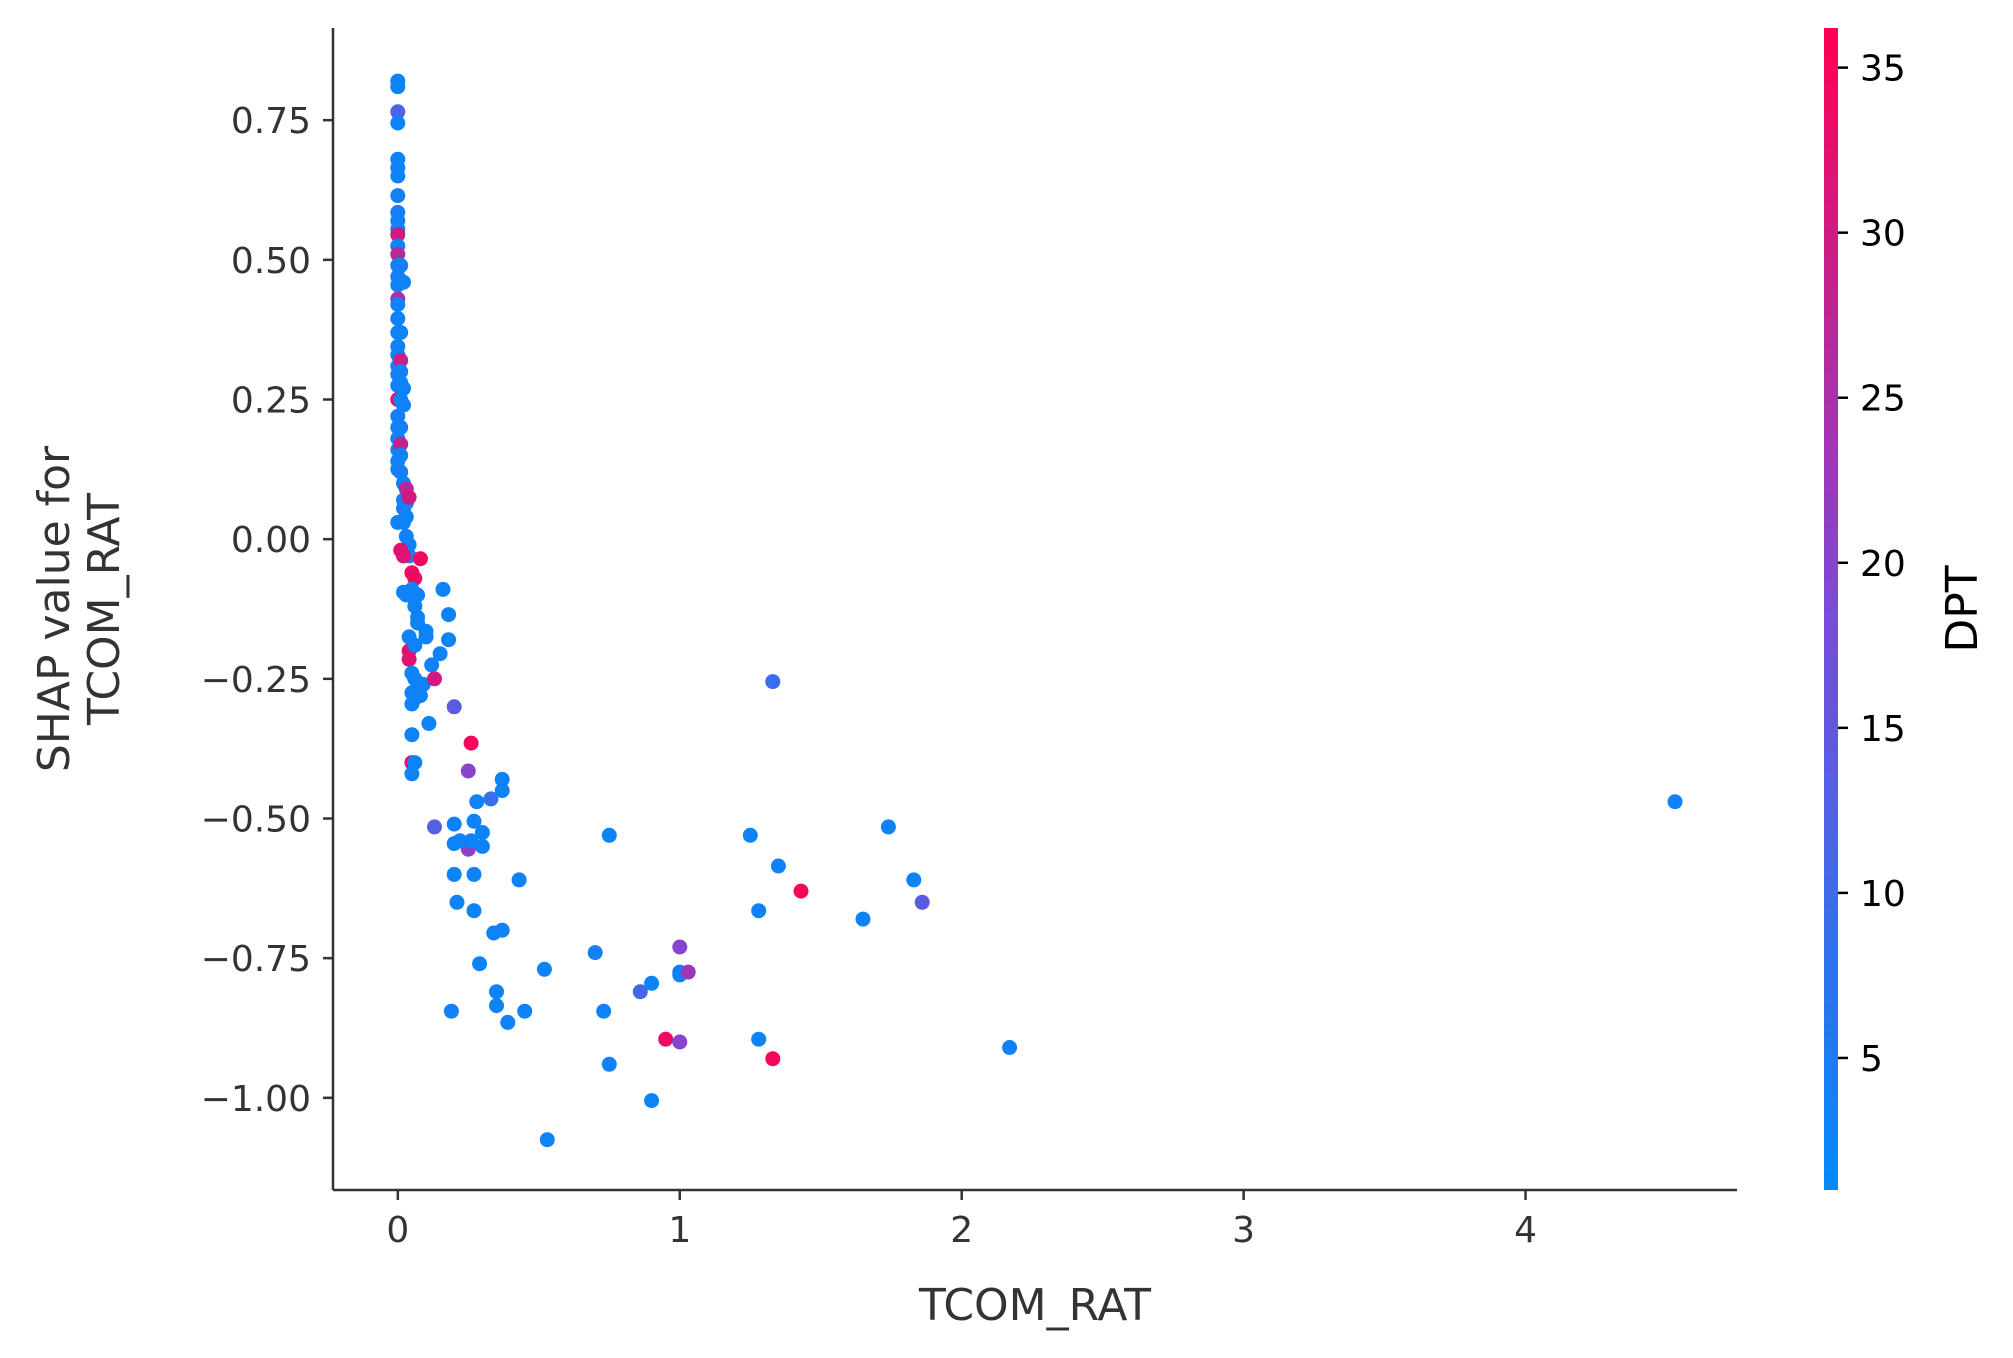  I want to click on y-axis-ticks: −1.00 −0.75 −0.50 −0.25 0.00 0.25 0.50 0.75, so click(267, 610).